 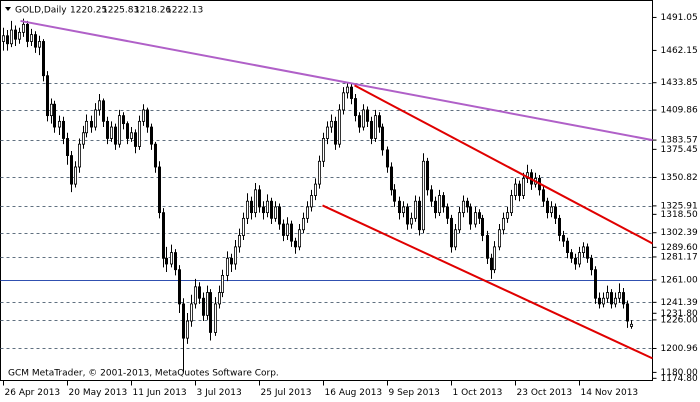 I want to click on y-tick-label: 1174.80, so click(x=679, y=379).